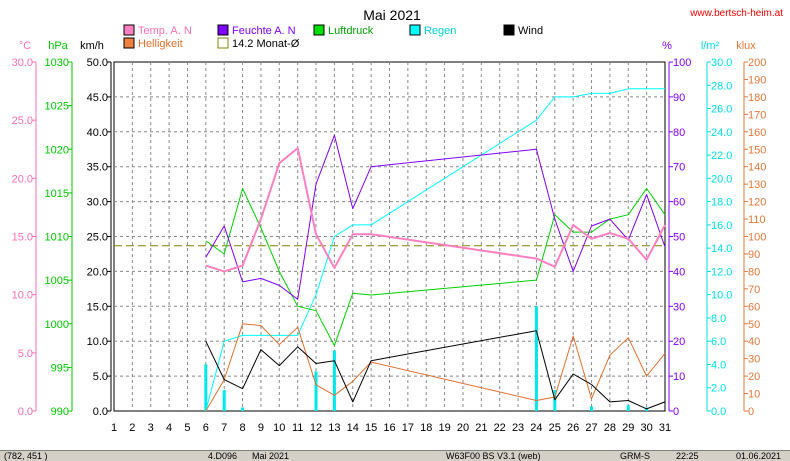 Image resolution: width=790 pixels, height=461 pixels. What do you see at coordinates (679, 272) in the screenshot?
I see `hum-tick-label: 40` at bounding box center [679, 272].